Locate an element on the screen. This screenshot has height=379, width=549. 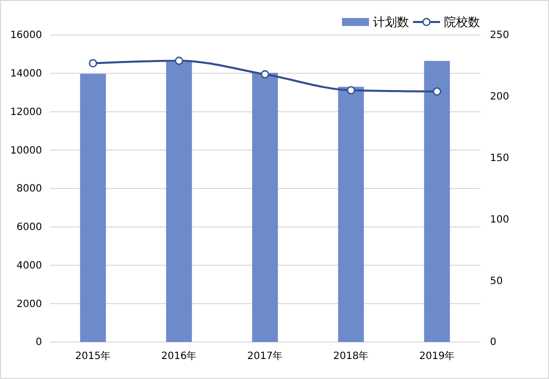
y2-tick-label: 50 is located at coordinates (496, 281).